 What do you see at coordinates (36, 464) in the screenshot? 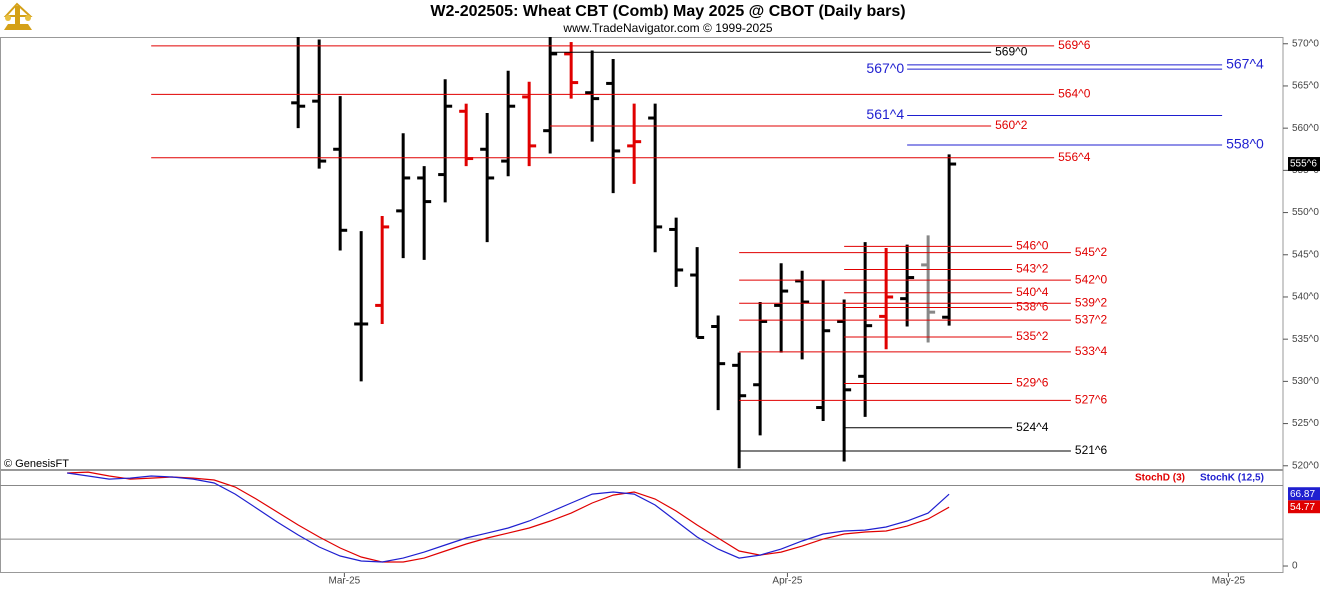
I see `credit: © GenesisFT` at bounding box center [36, 464].